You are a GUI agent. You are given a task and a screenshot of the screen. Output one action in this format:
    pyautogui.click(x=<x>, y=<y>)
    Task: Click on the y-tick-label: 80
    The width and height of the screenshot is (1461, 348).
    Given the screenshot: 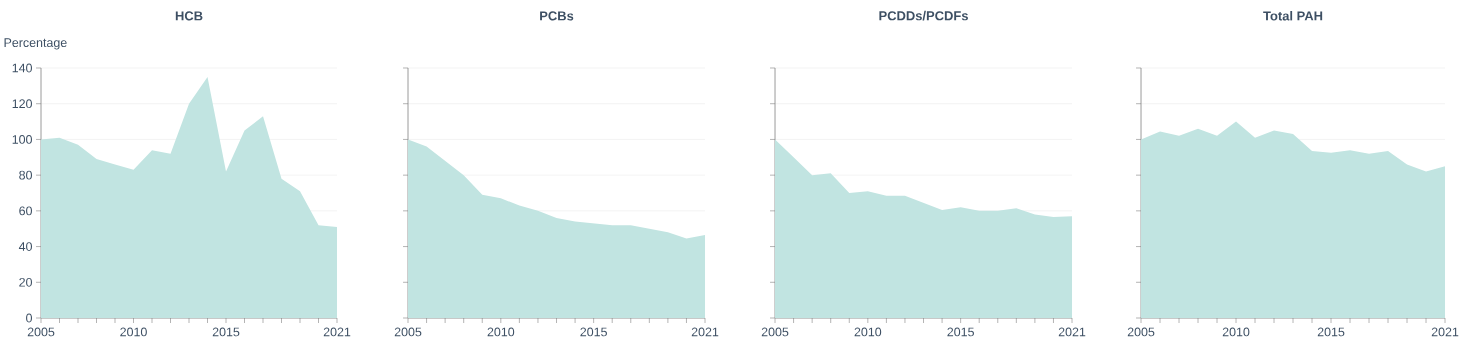 What is the action you would take?
    pyautogui.click(x=25, y=175)
    